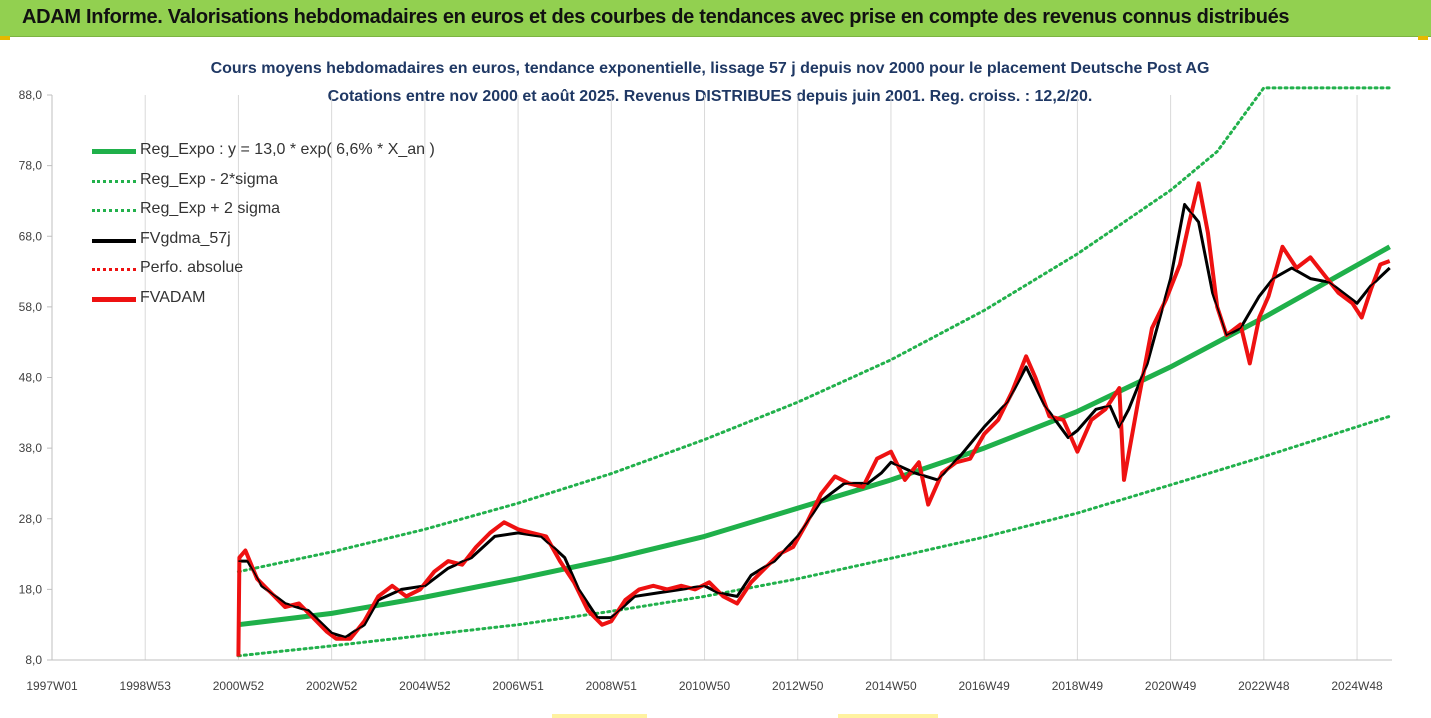  What do you see at coordinates (31, 95) in the screenshot?
I see `y-tick-label: 88,0` at bounding box center [31, 95].